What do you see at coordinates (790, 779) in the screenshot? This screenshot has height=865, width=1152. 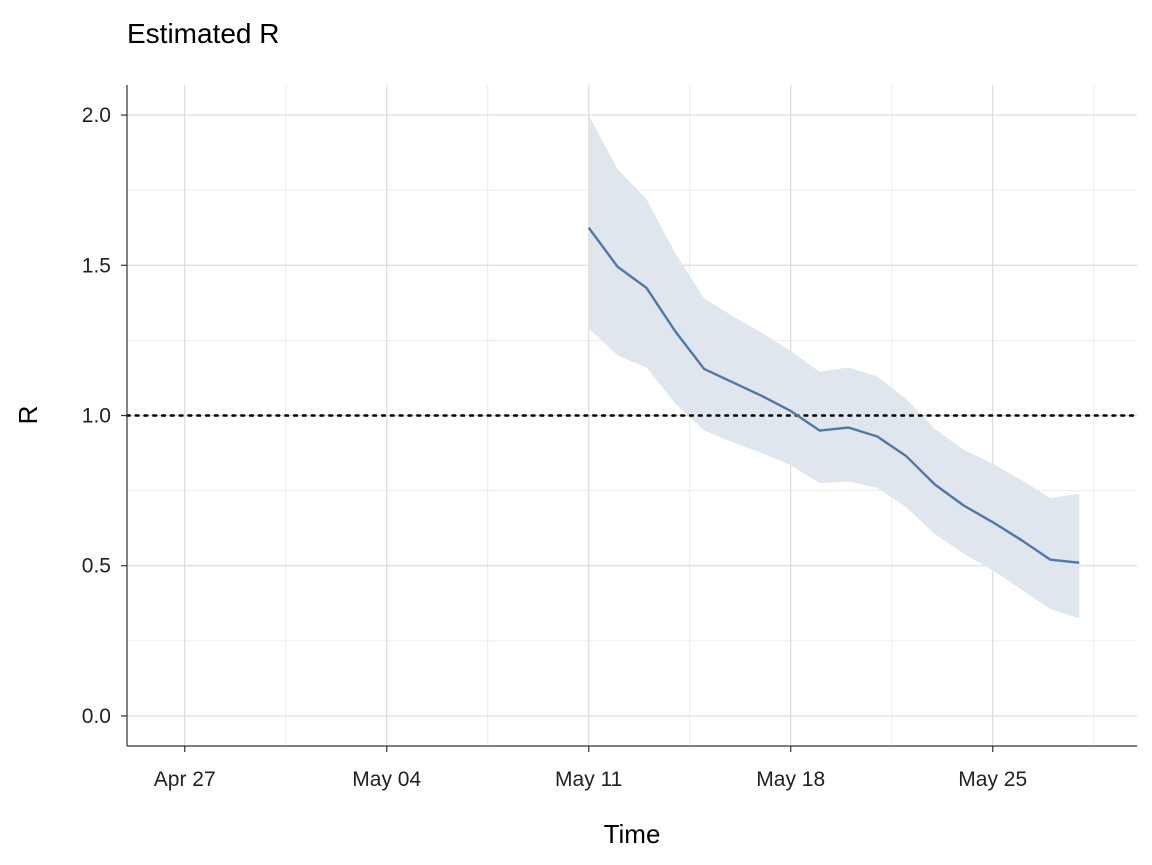 I see `x-tick-label: May 18` at bounding box center [790, 779].